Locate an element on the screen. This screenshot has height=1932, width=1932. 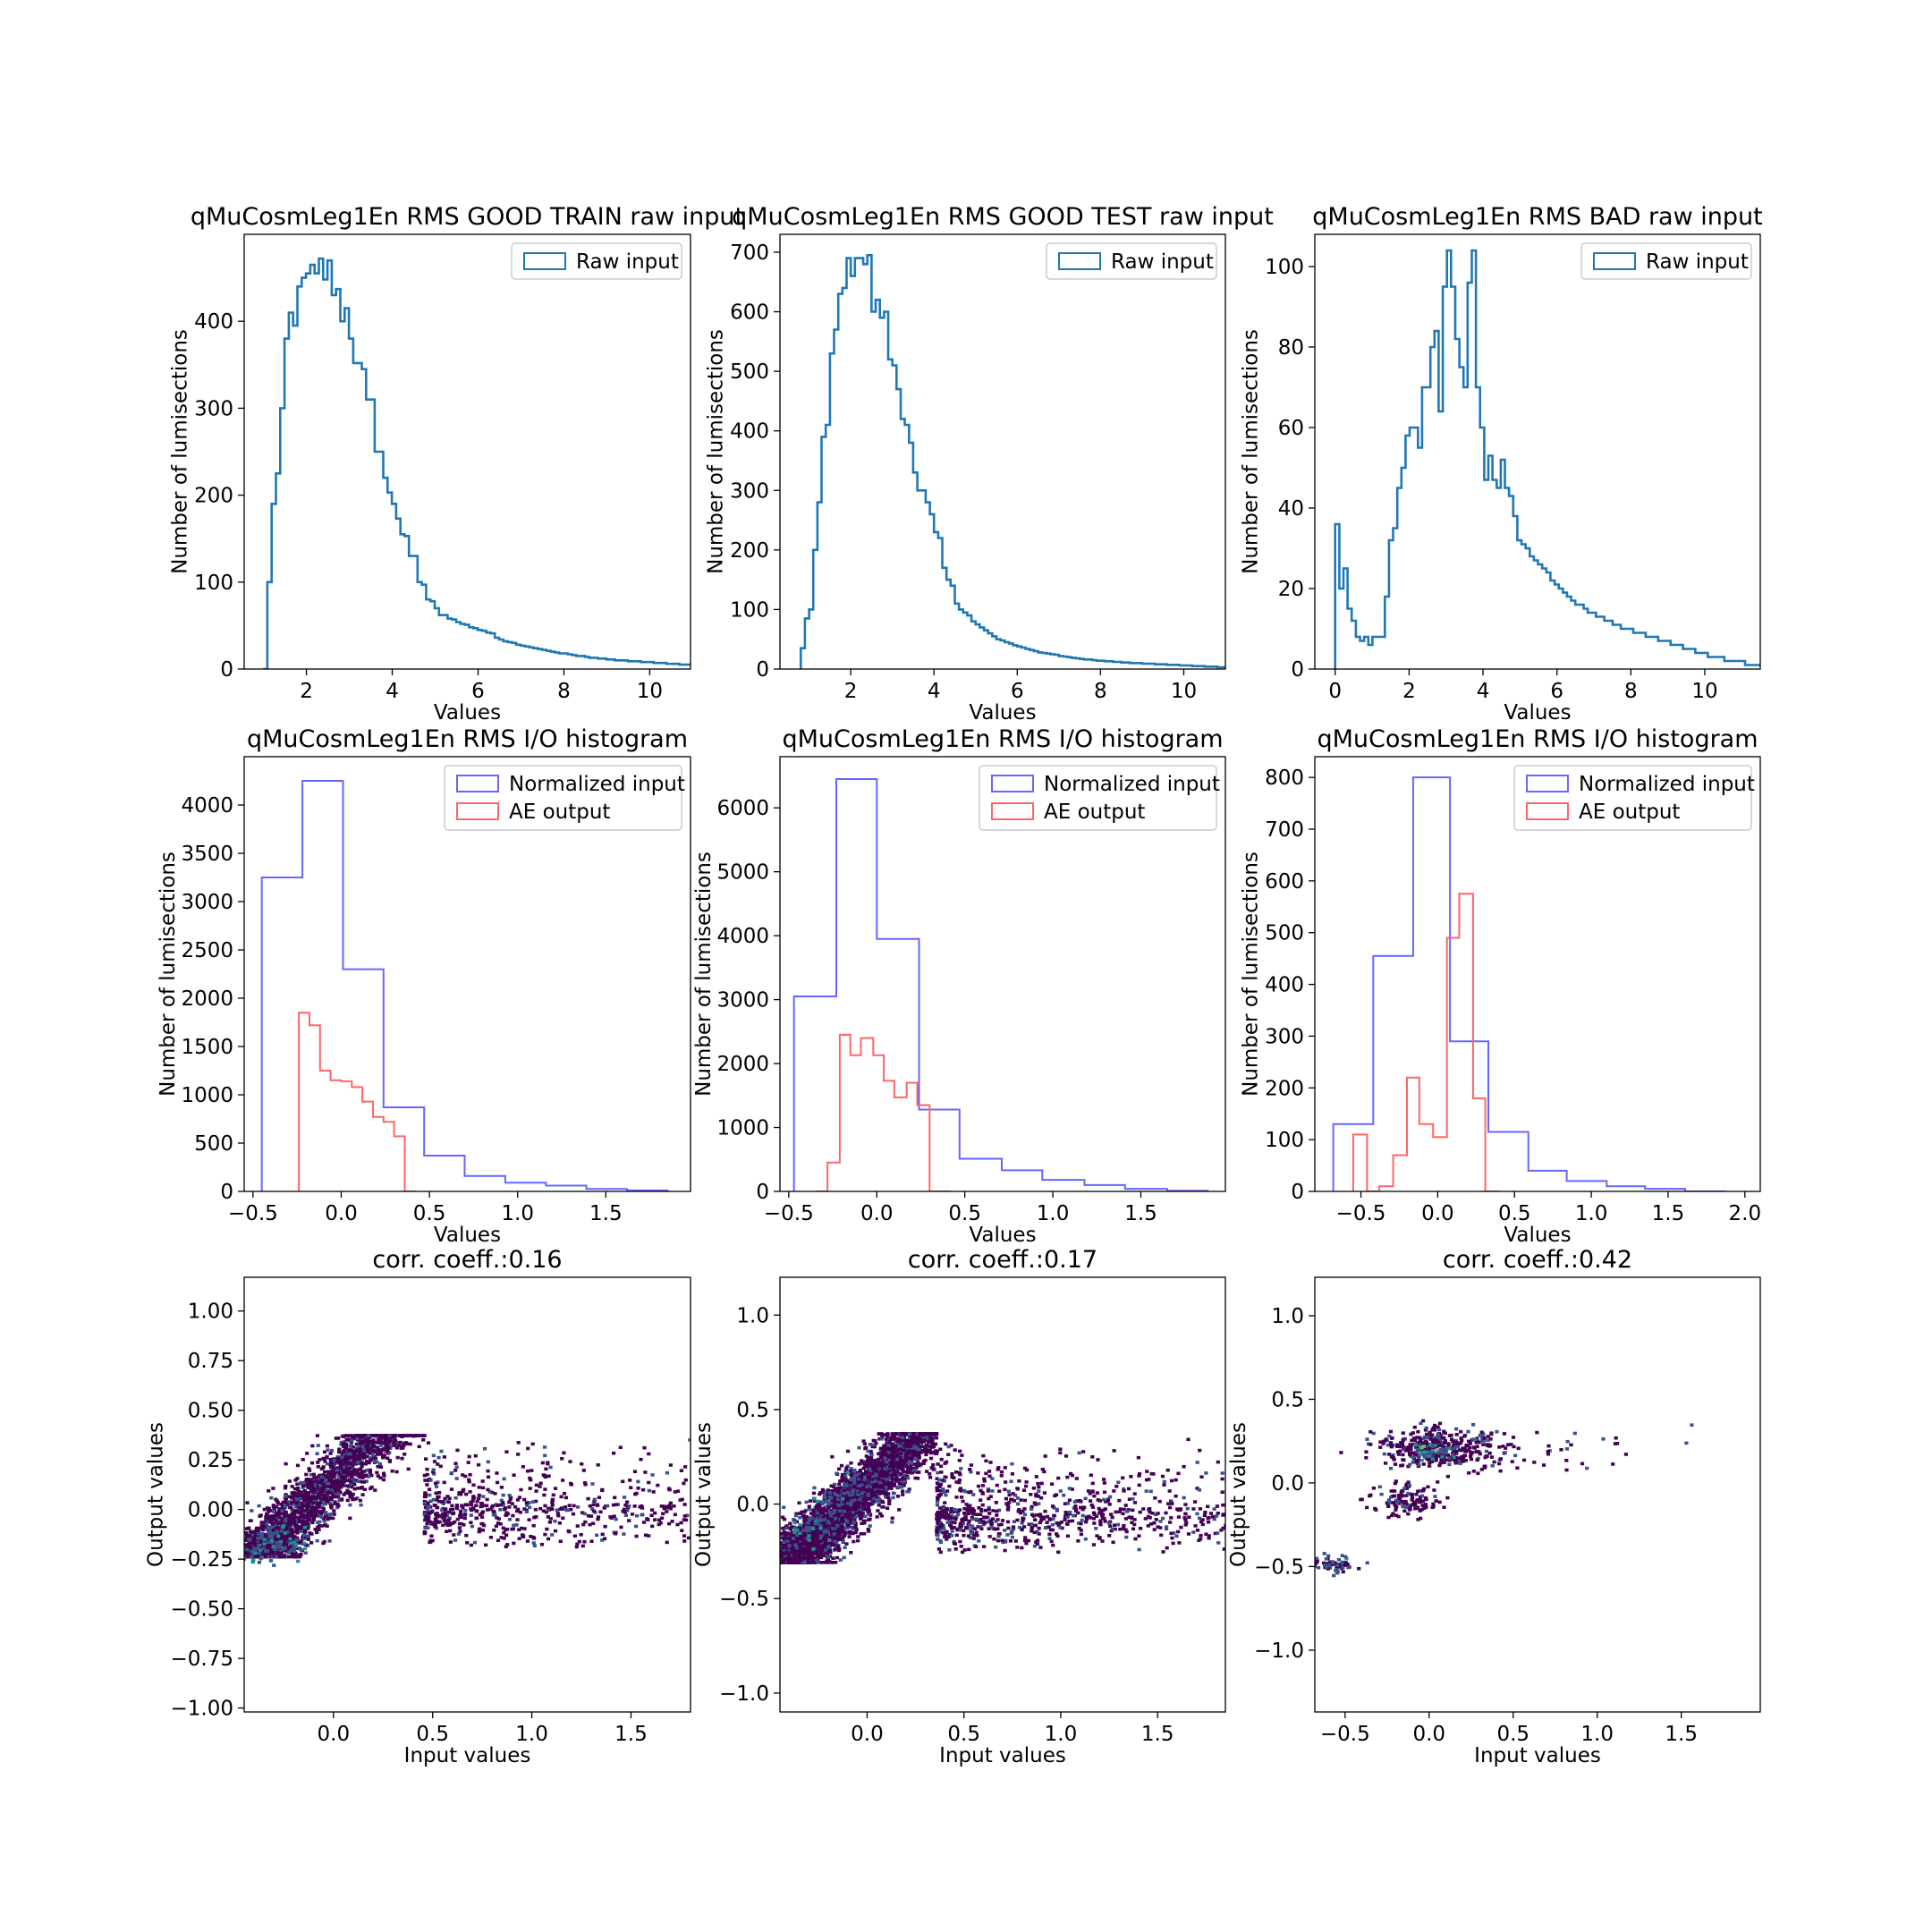
x-tick-label: 1.0 is located at coordinates (1591, 1213).